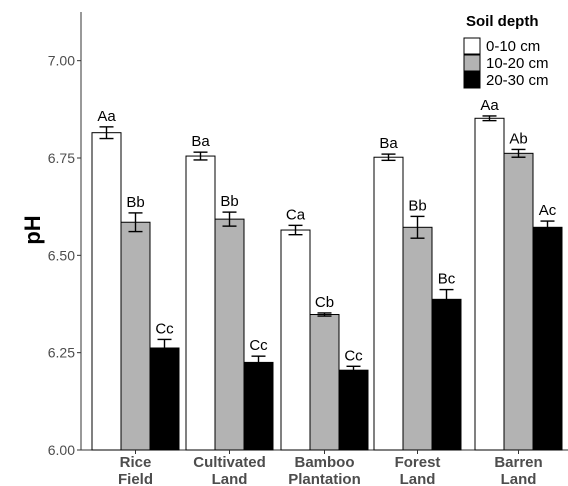 This screenshot has height=486, width=568. What do you see at coordinates (418, 462) in the screenshot?
I see `x-tick-label: Forest` at bounding box center [418, 462].